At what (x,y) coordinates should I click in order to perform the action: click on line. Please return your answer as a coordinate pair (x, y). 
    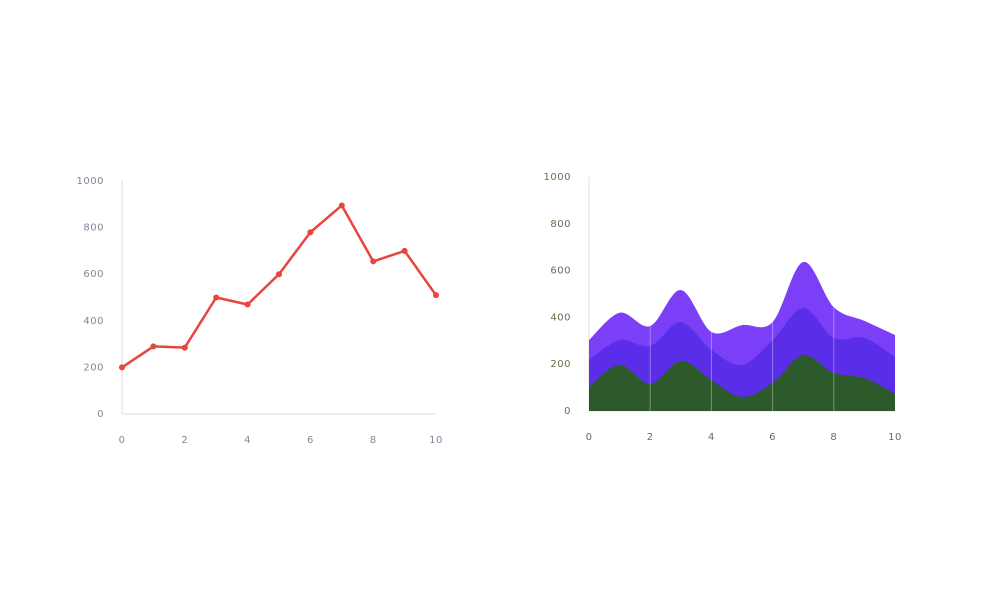
    Looking at the image, I should click on (279, 286).